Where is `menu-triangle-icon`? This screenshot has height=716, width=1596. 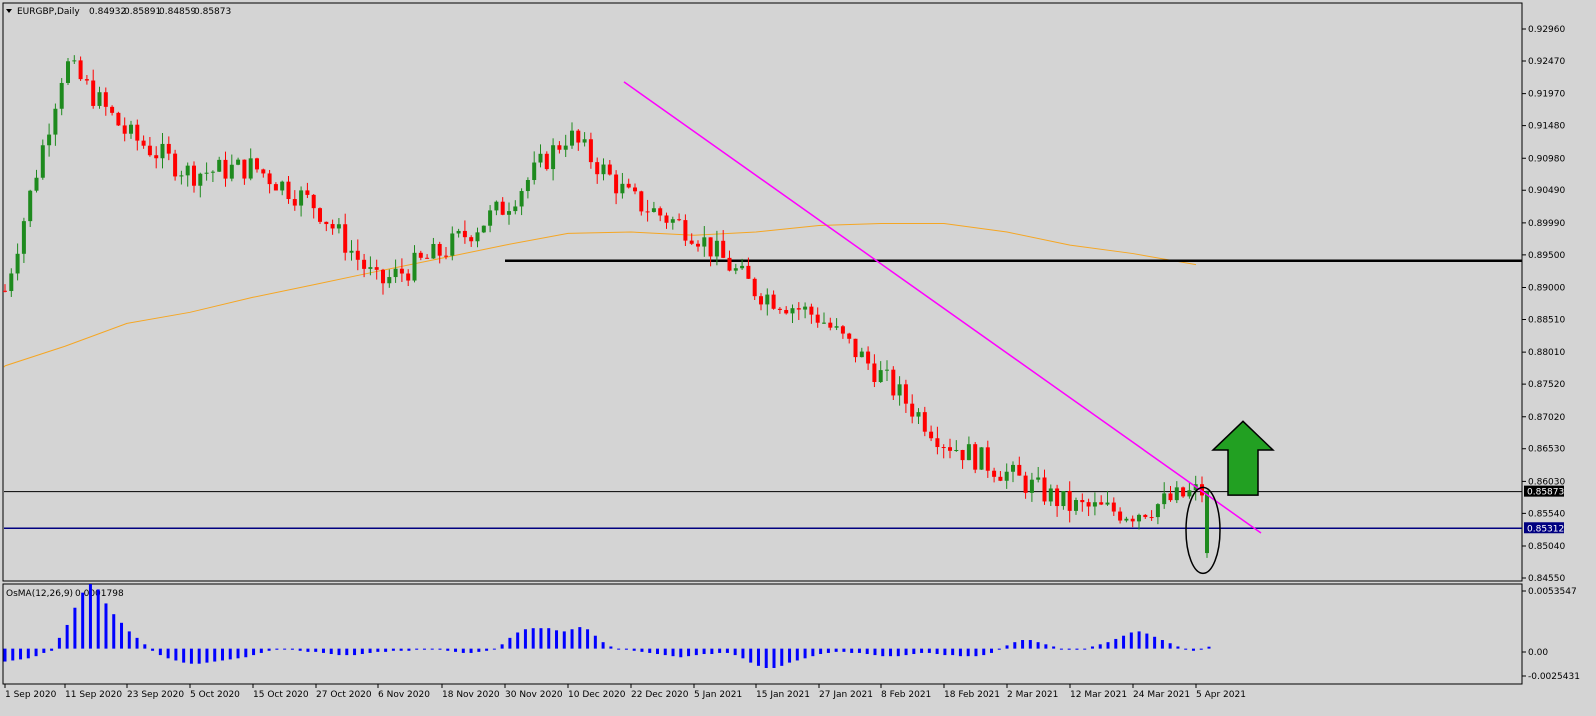 menu-triangle-icon is located at coordinates (9, 11).